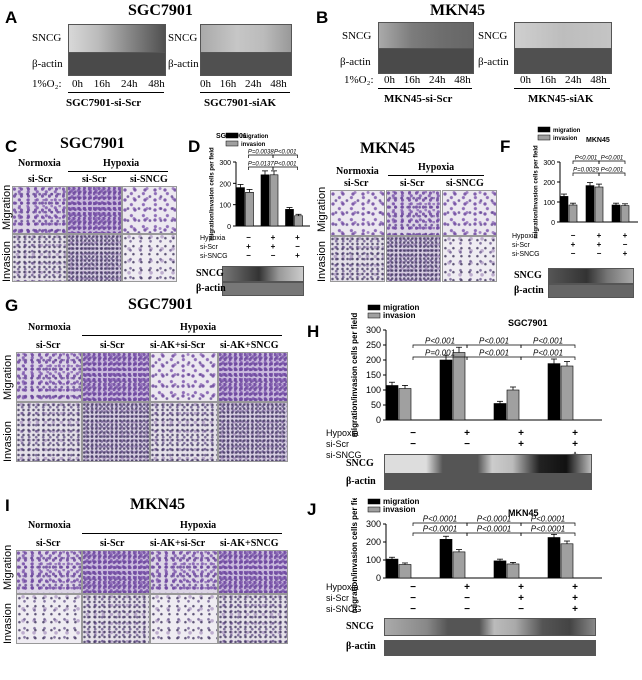 The height and width of the screenshot is (680, 642). What do you see at coordinates (488, 464) in the screenshot?
I see `panel-h-sncg-blot` at bounding box center [488, 464].